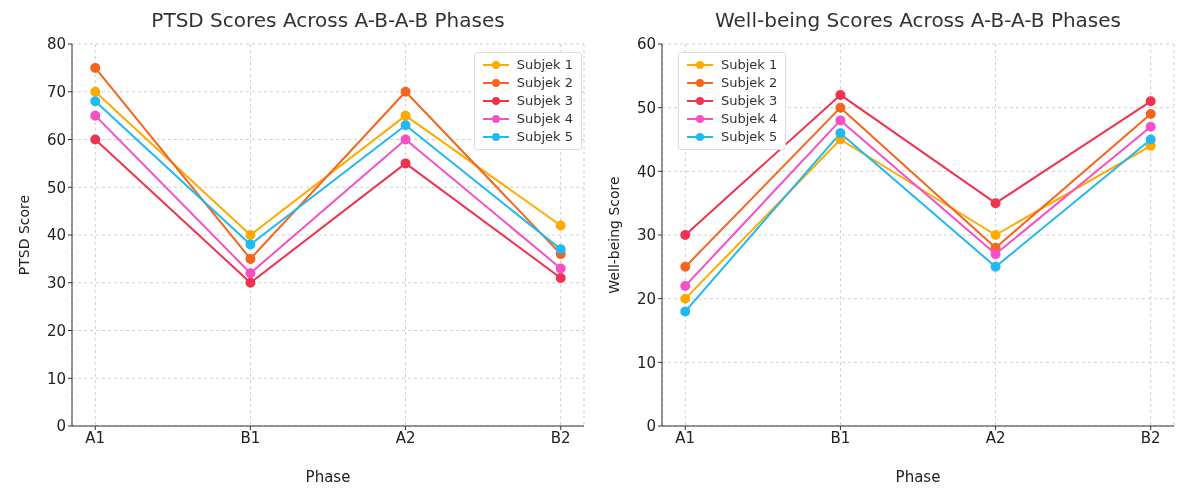 This screenshot has width=1184, height=502. I want to click on y-axis-title: PTSD Score, so click(23, 235).